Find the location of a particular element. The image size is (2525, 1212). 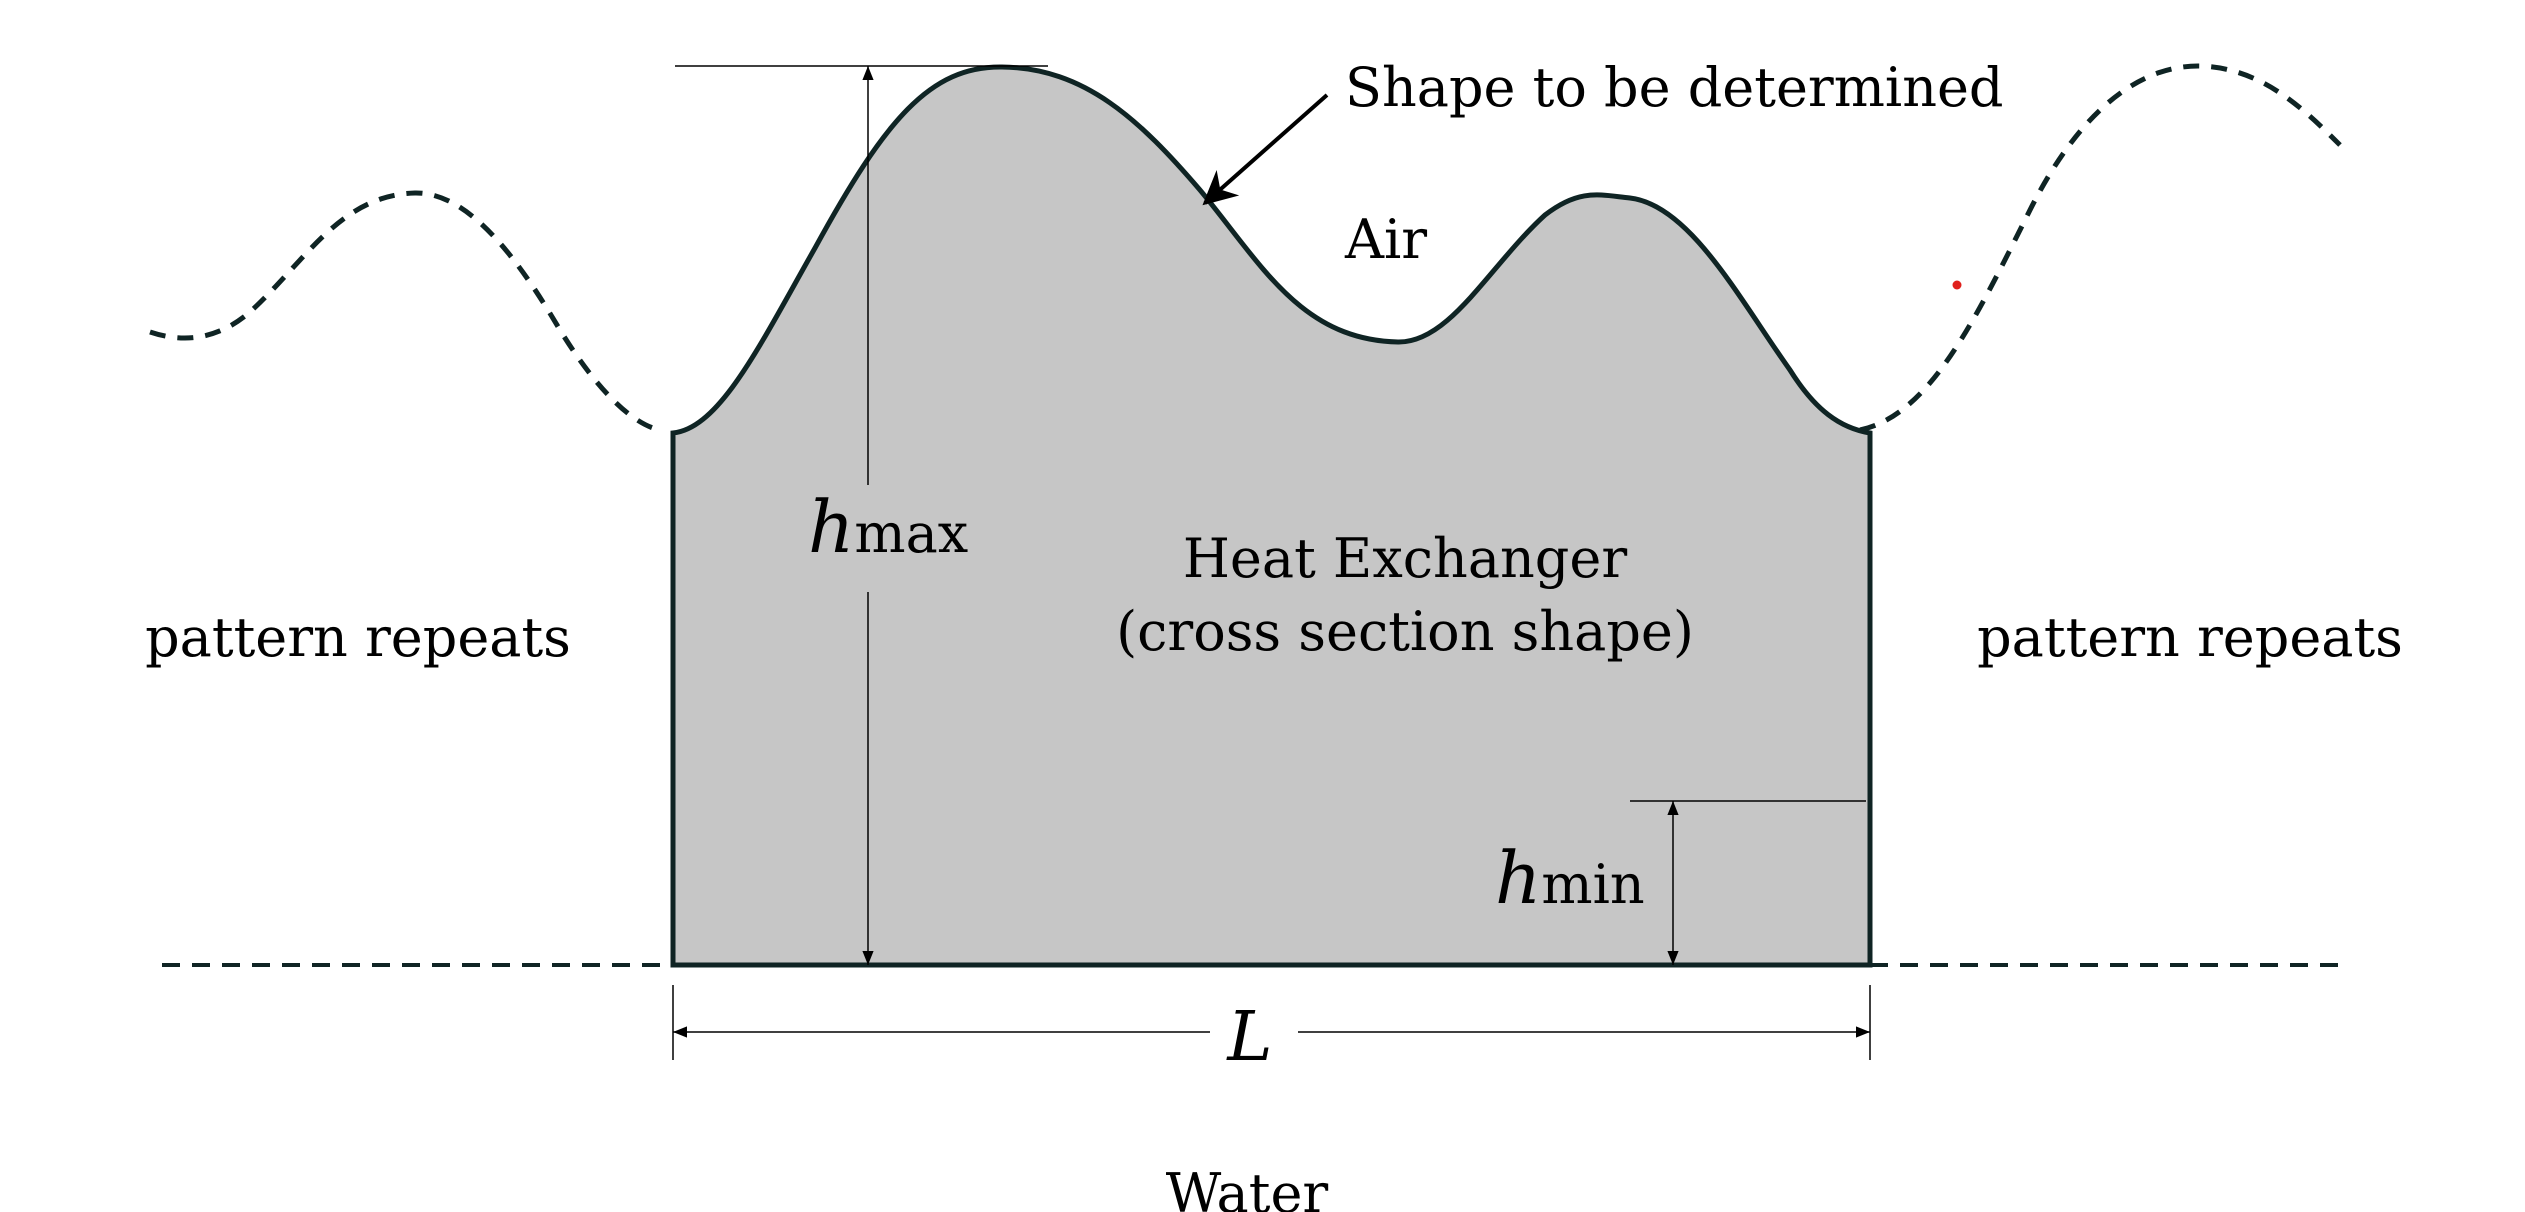

heat-exchanger-label-line2: (cross section shape) is located at coordinates (1405, 631).